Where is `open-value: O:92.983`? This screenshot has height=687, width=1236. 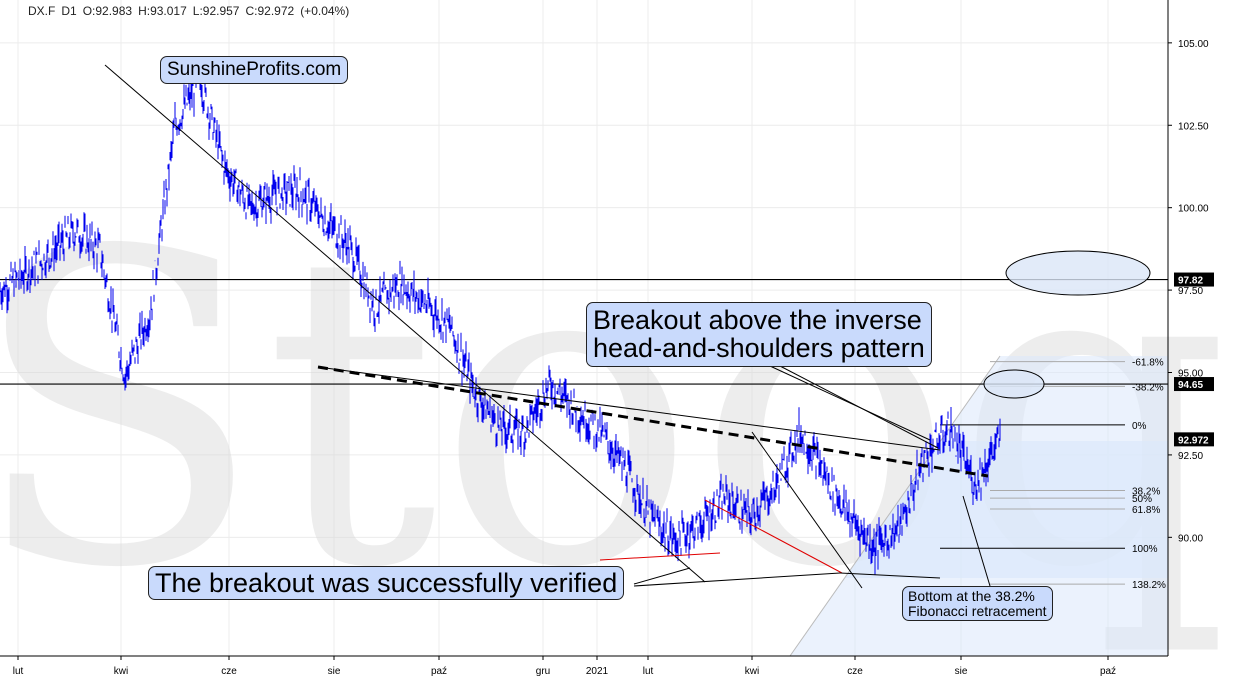 open-value: O:92.983 is located at coordinates (107, 11).